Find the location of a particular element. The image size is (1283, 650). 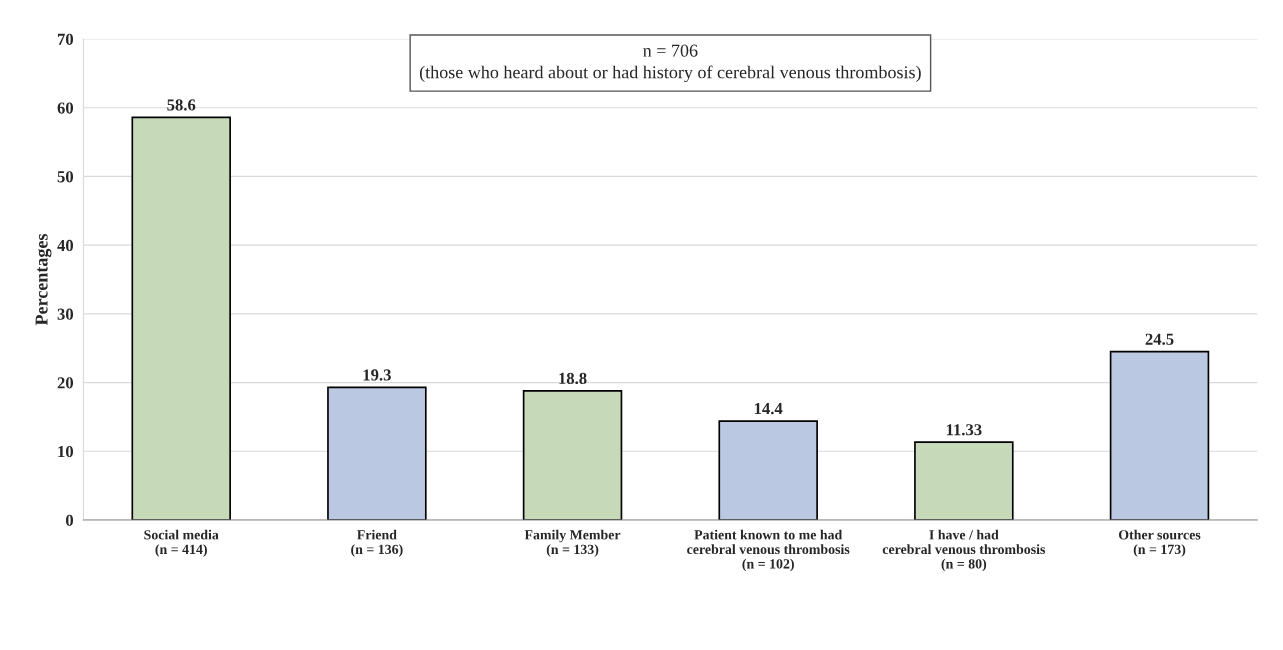

x-tick-label: Family Member (n = 133) is located at coordinates (572, 543).